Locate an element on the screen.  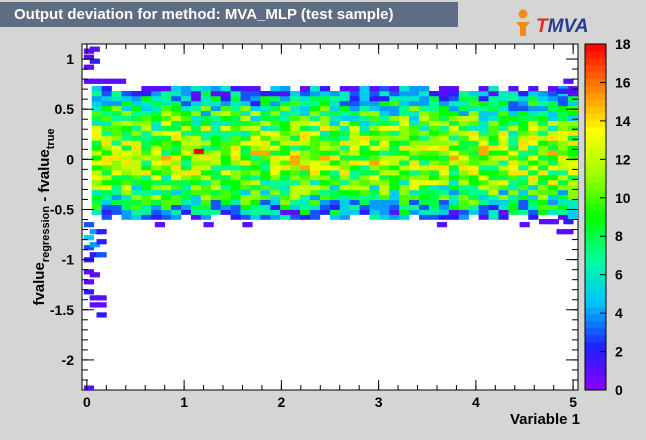
color-scale-step is located at coordinates (595, 179).